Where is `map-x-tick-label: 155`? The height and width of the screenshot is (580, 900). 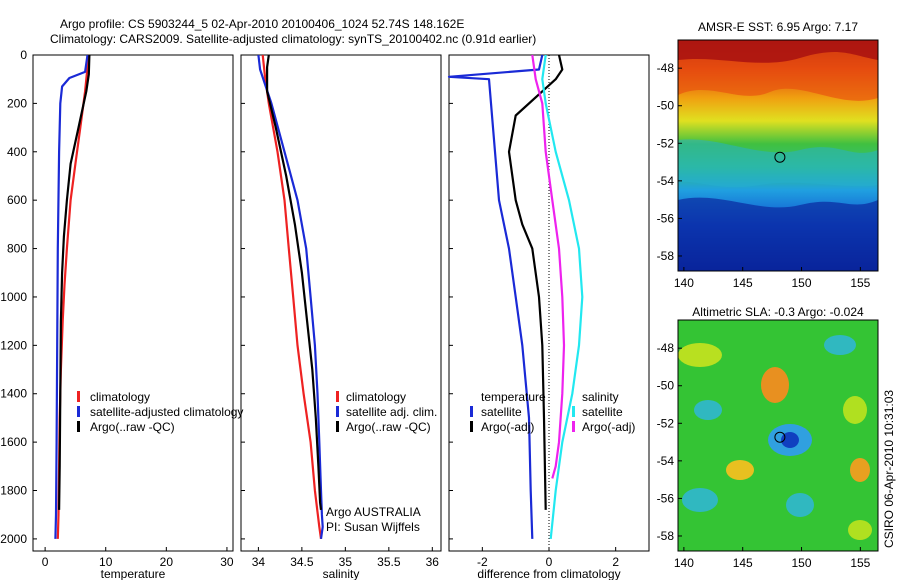 map-x-tick-label: 155 is located at coordinates (860, 563).